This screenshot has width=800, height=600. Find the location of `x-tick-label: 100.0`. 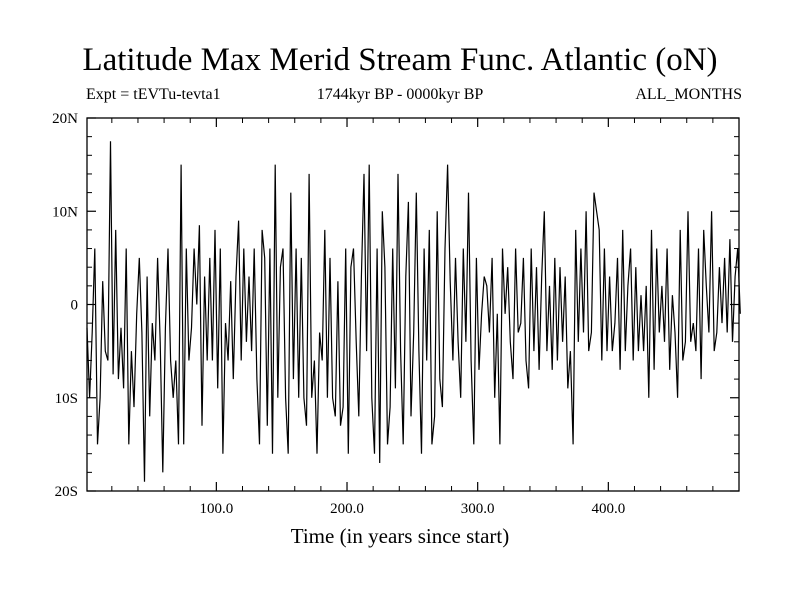

x-tick-label: 100.0 is located at coordinates (216, 509).